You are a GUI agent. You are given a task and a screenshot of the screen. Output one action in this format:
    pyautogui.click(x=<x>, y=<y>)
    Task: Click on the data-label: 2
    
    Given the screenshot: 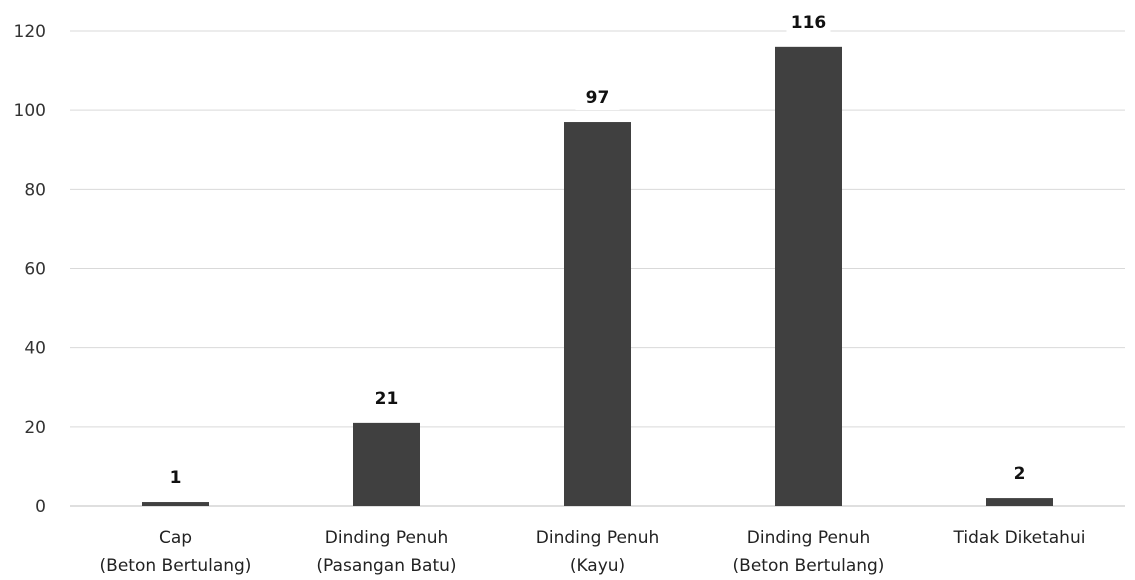 What is the action you would take?
    pyautogui.click(x=1020, y=474)
    